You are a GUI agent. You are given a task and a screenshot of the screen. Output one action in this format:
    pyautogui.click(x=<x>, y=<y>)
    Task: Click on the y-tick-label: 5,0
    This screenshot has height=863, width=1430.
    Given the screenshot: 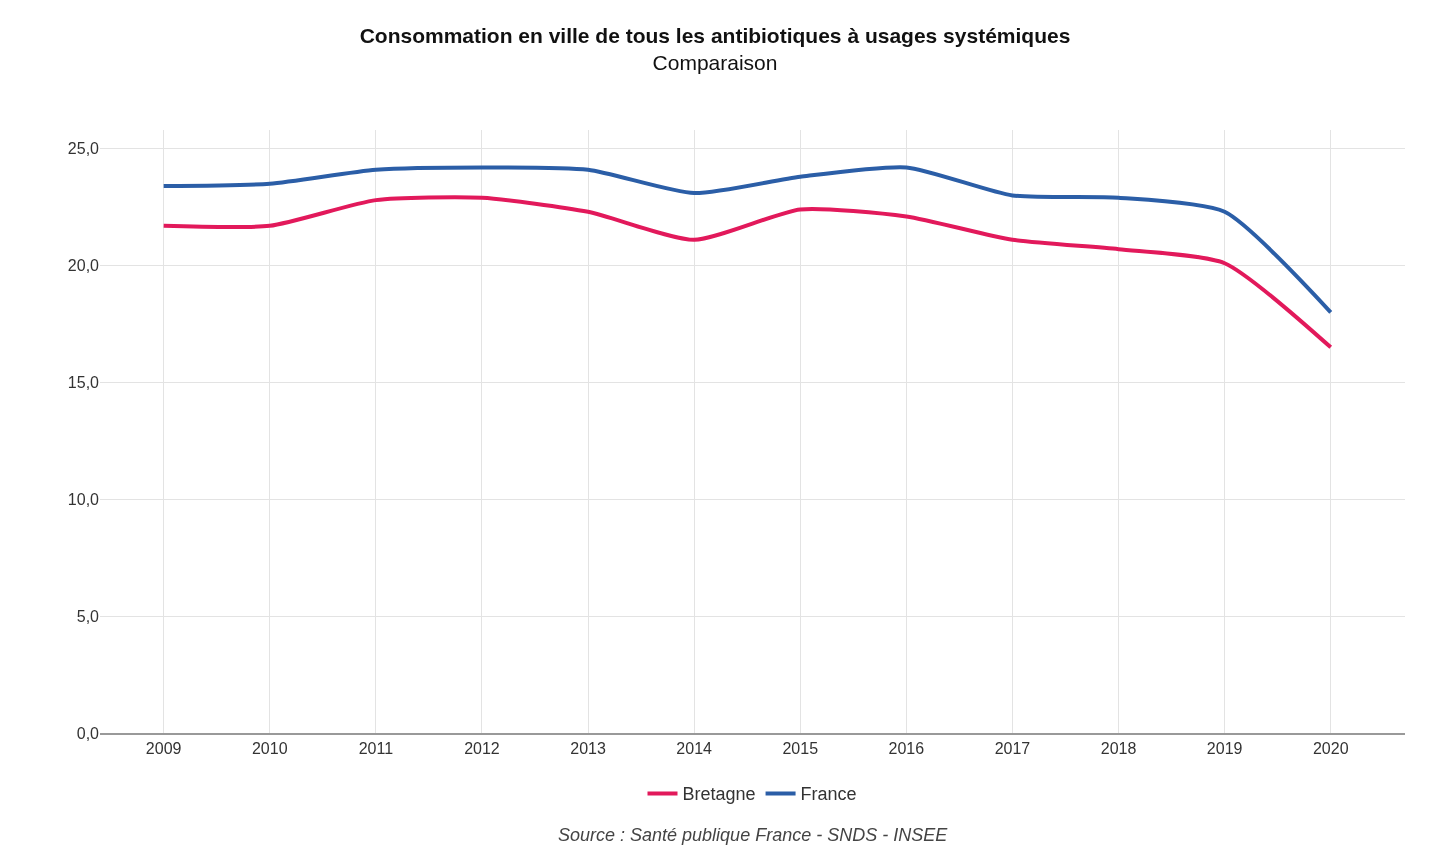 What is the action you would take?
    pyautogui.click(x=88, y=616)
    